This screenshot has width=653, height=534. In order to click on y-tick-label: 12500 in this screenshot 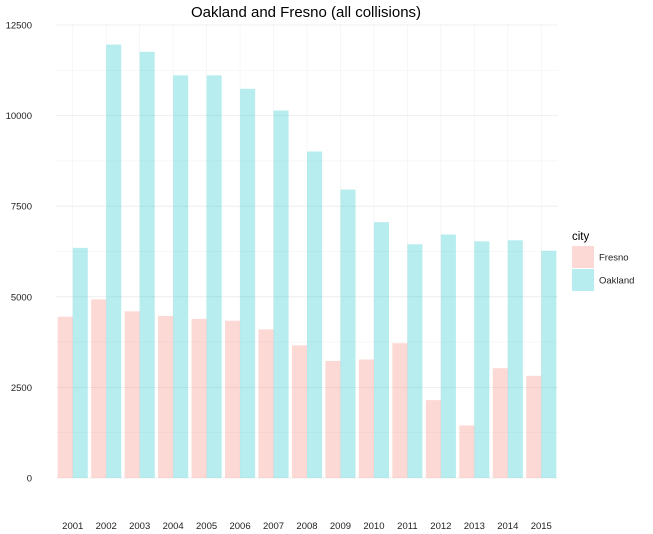, I will do `click(19, 26)`.